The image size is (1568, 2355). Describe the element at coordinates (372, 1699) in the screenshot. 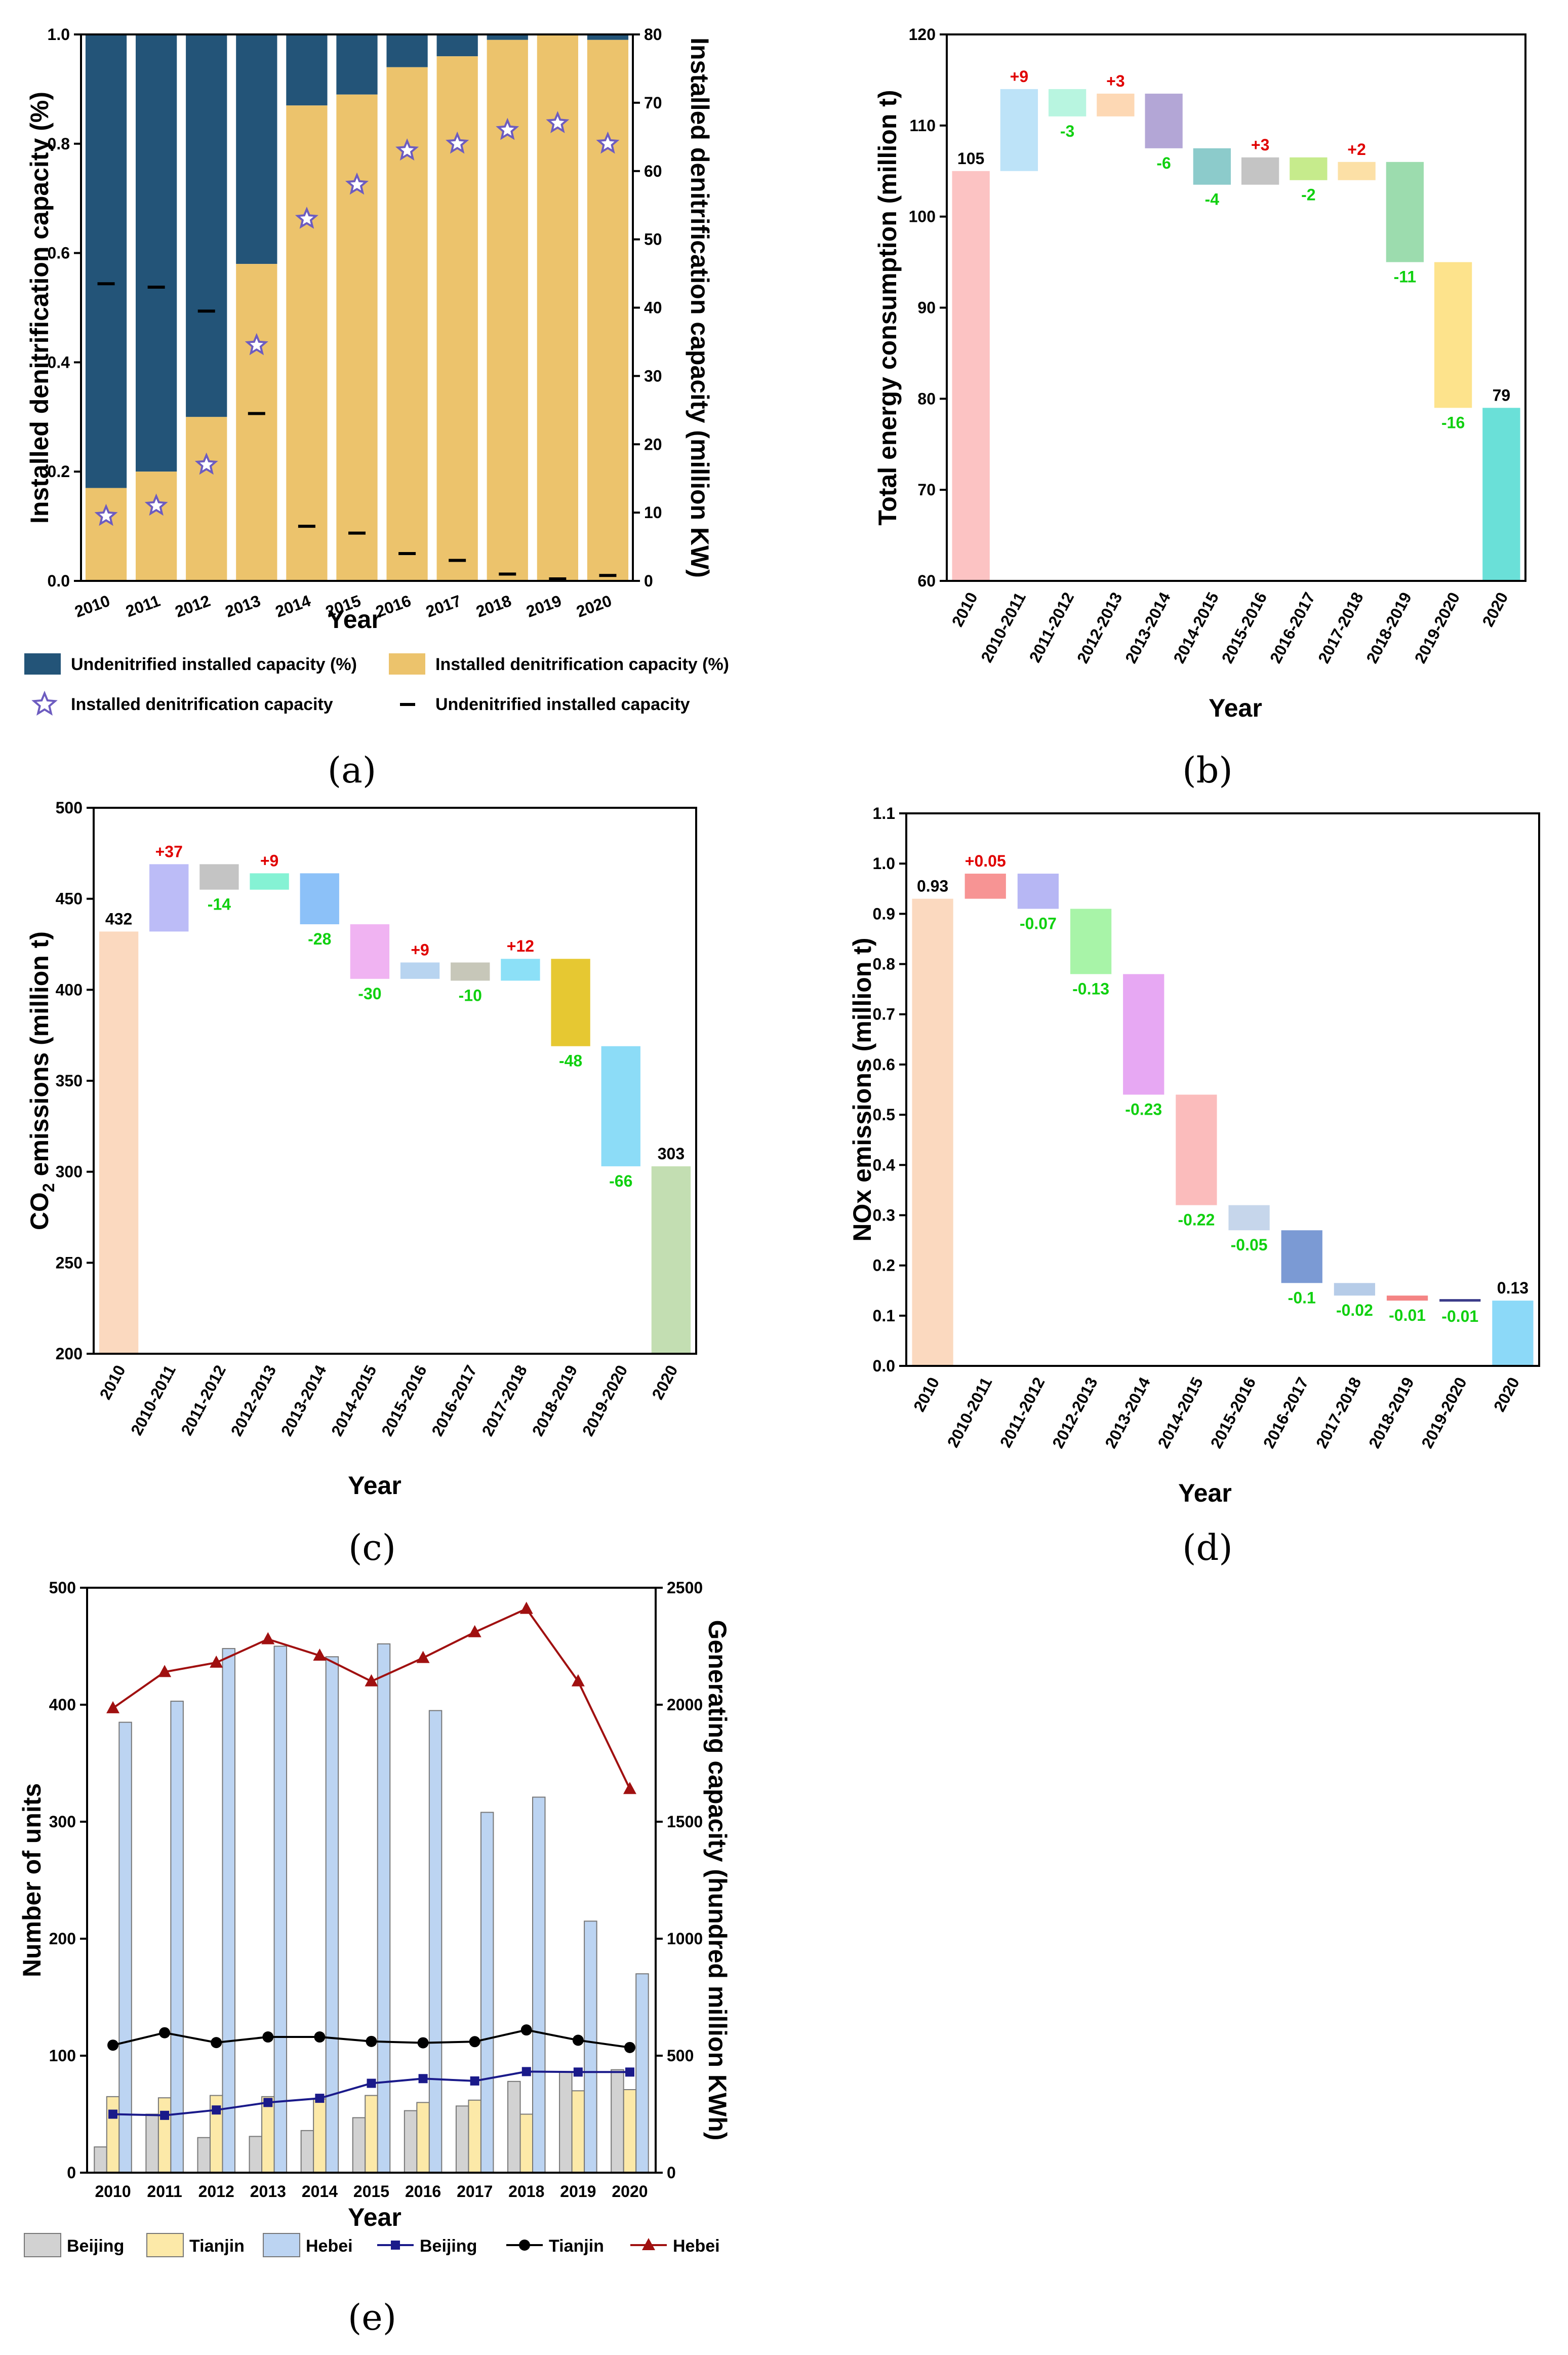

I see `e-line-hebei` at that location.